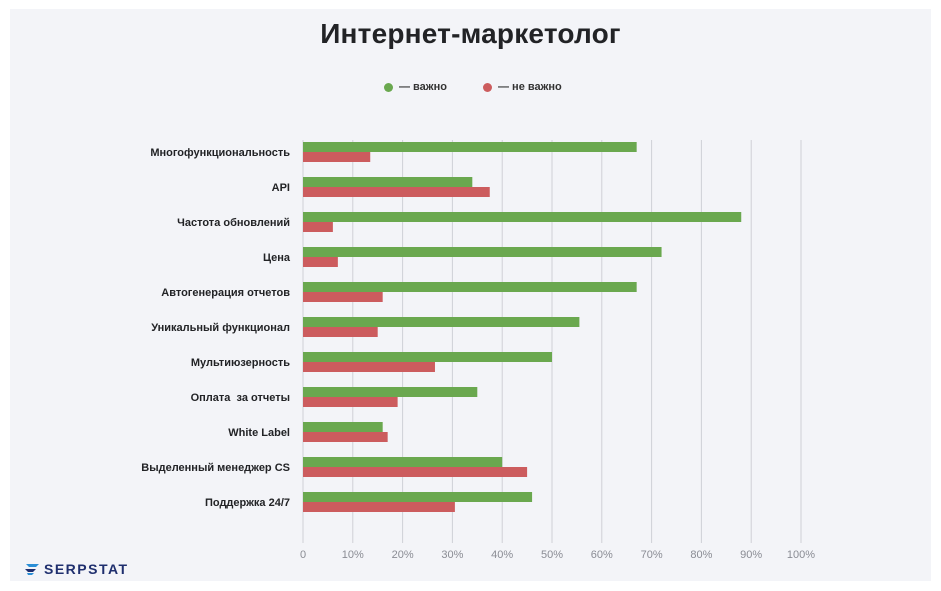  What do you see at coordinates (281, 188) in the screenshot?
I see `category-label: API` at bounding box center [281, 188].